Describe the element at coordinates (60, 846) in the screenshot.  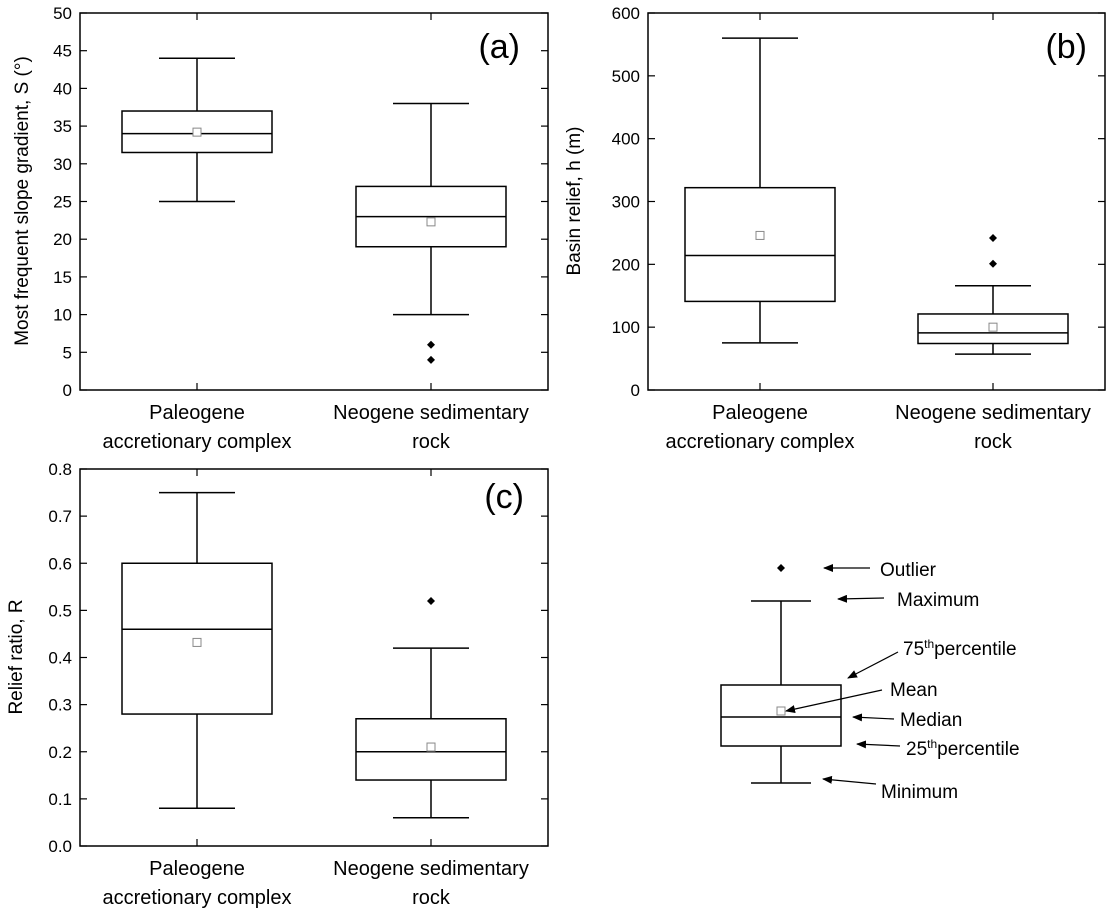
I see `panel-c-ytick-label: 0.0` at that location.